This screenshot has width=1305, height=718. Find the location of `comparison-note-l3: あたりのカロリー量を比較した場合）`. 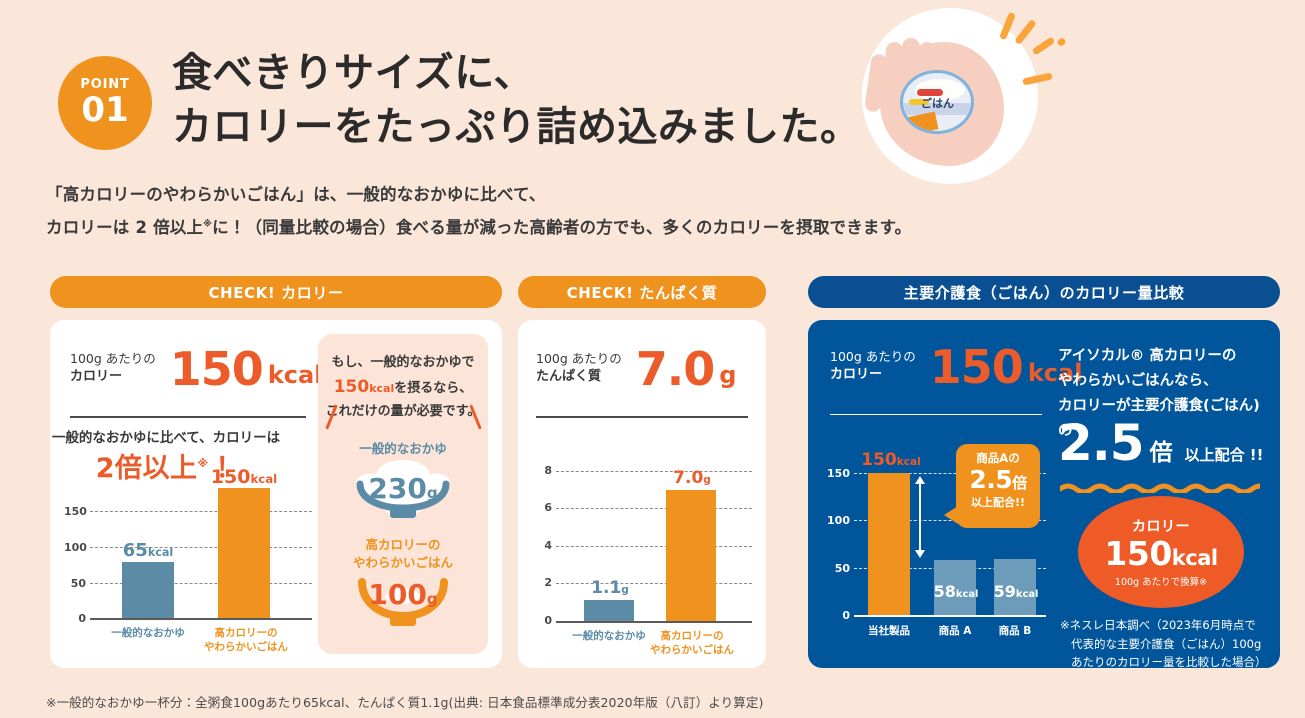

comparison-note-l3: あたりのカロリー量を比較した場合） is located at coordinates (1169, 662).